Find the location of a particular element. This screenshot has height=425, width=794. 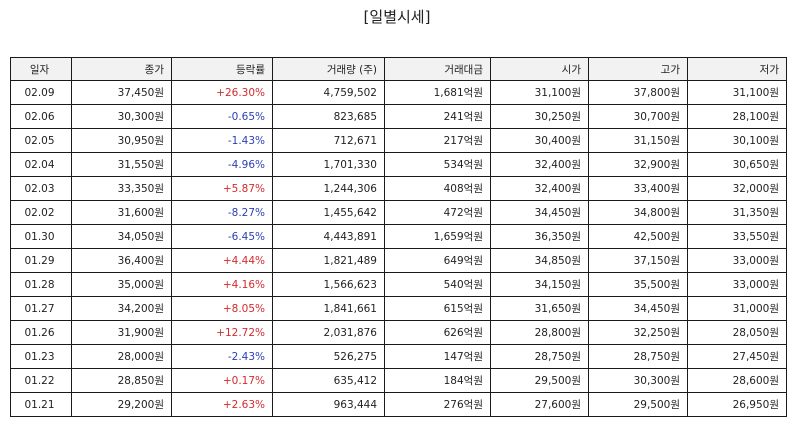

cell-open: 27,600원 is located at coordinates (539, 404).